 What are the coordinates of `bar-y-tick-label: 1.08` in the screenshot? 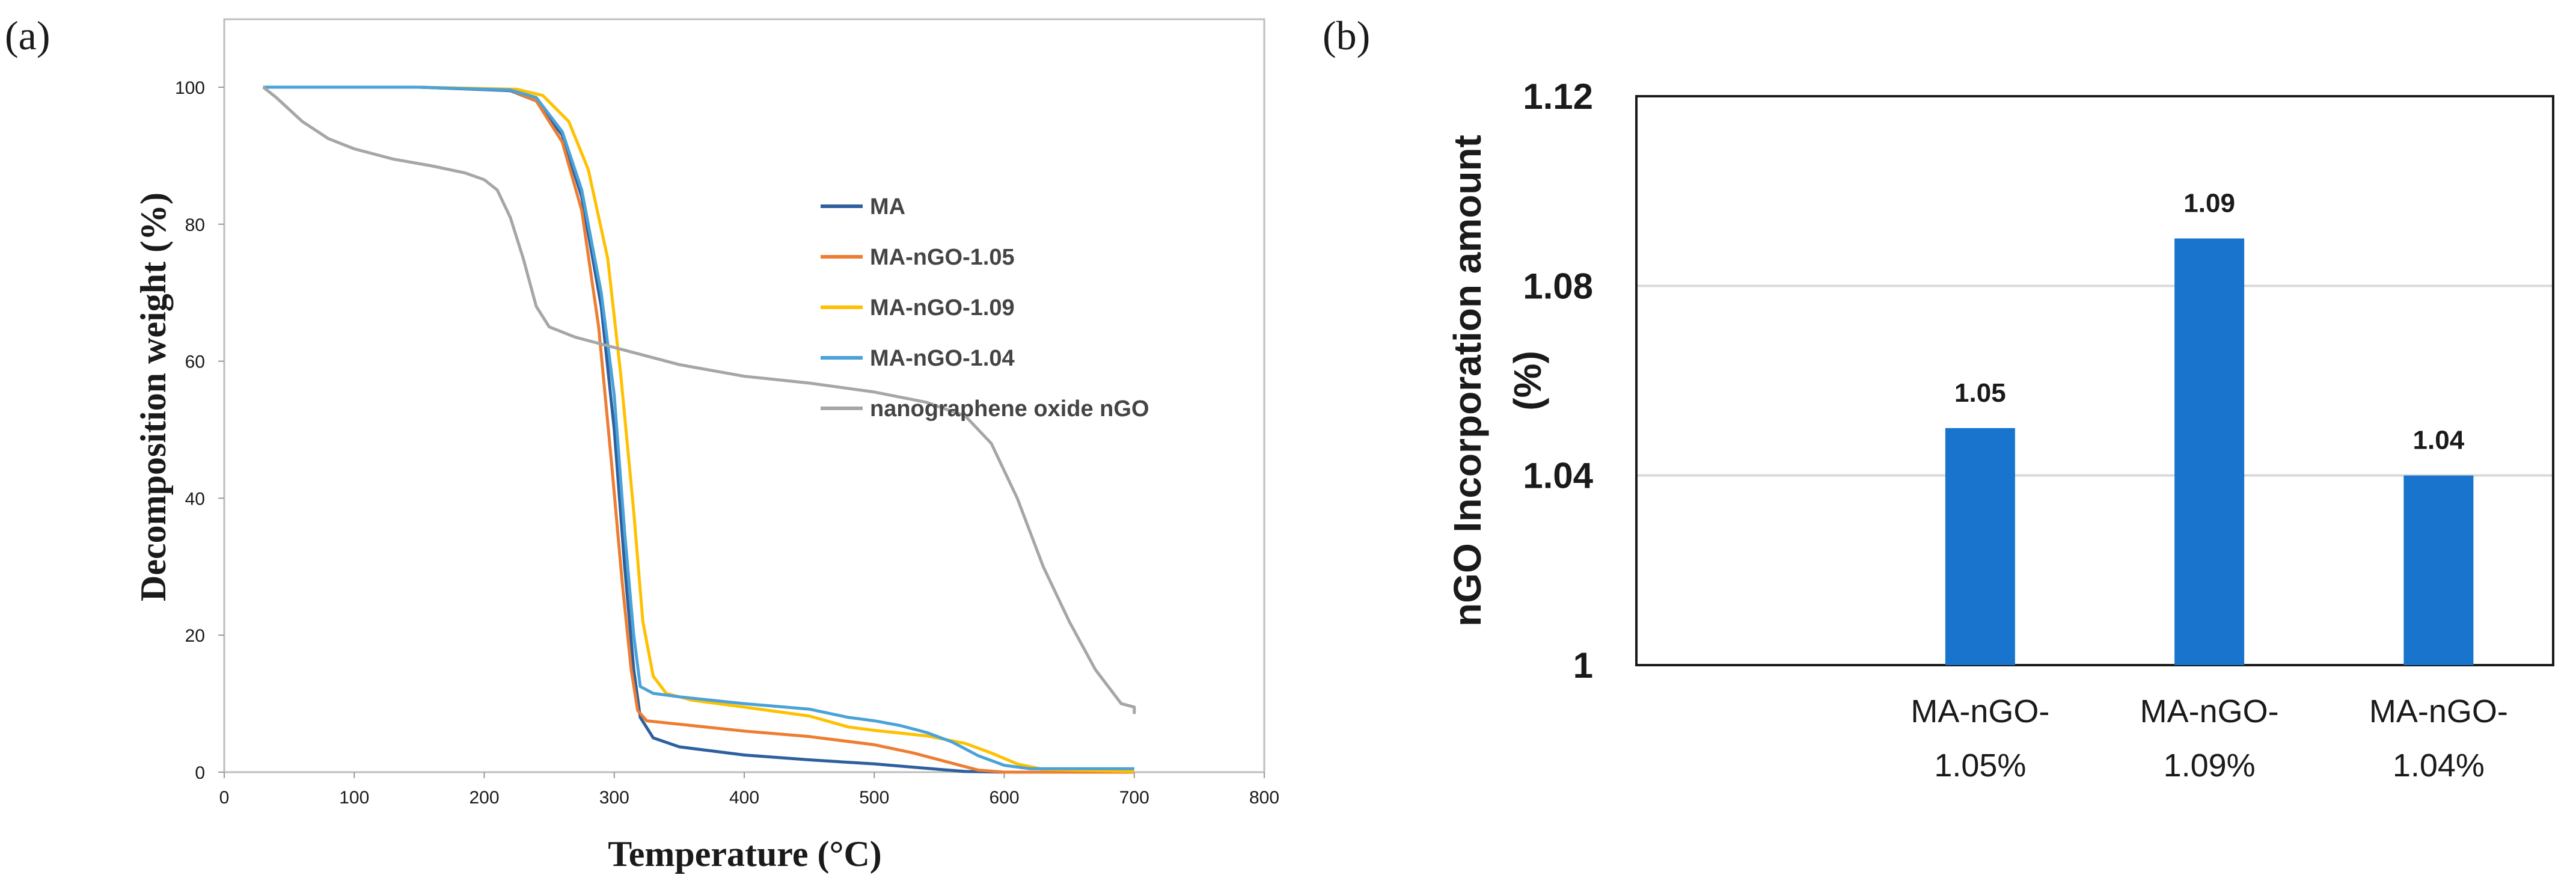 It's located at (1558, 286).